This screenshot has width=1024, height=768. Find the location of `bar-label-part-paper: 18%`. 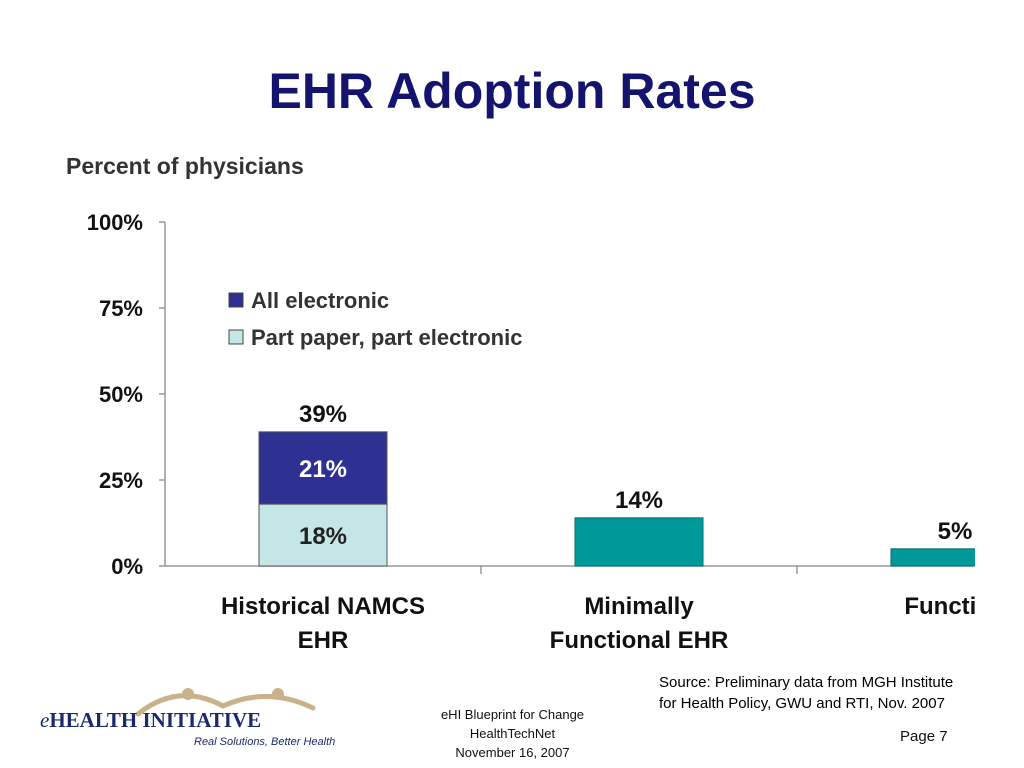

bar-label-part-paper: 18% is located at coordinates (323, 536).